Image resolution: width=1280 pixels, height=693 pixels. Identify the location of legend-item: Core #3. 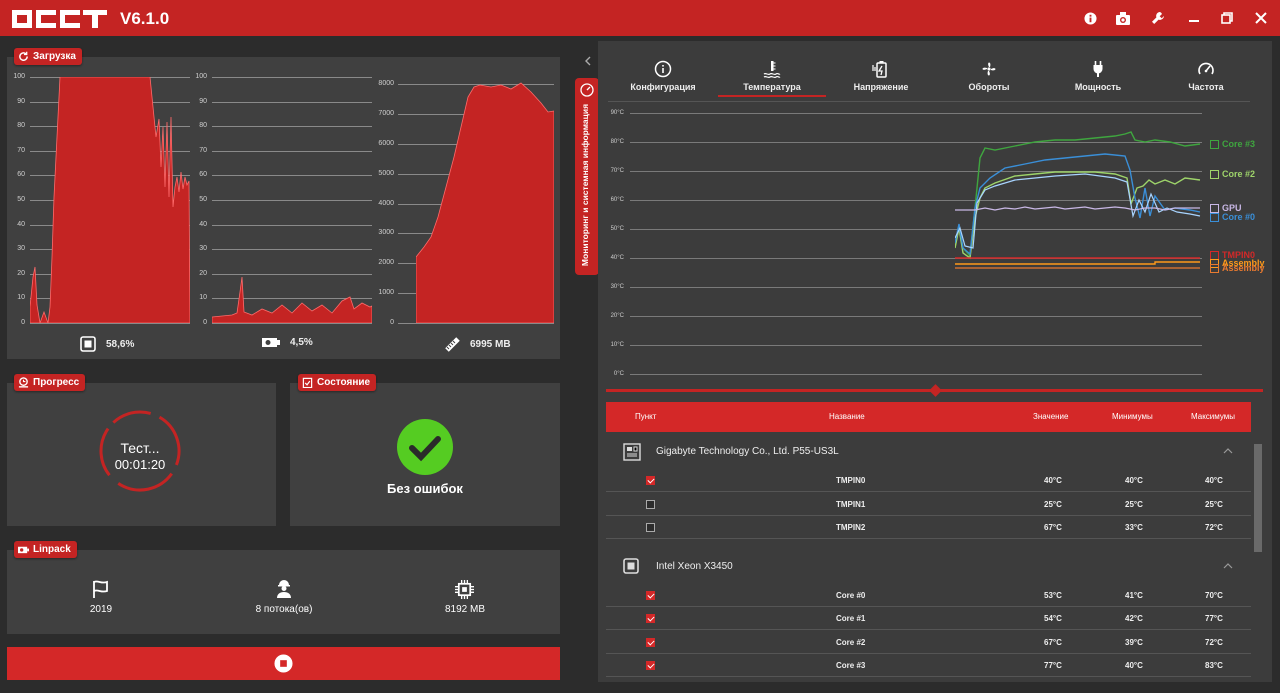
(1232, 144).